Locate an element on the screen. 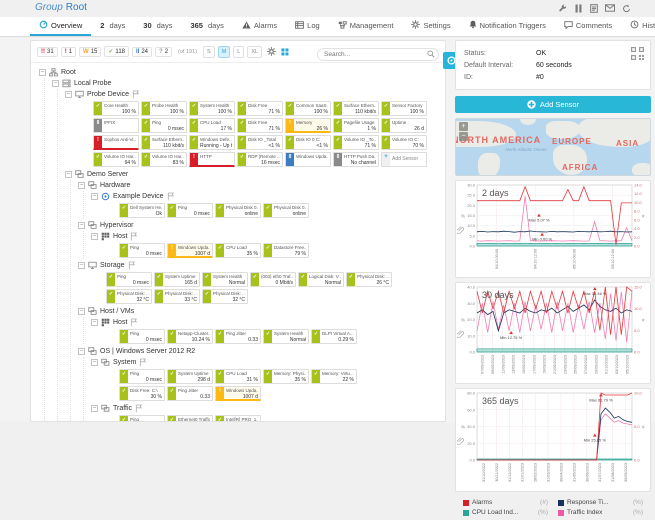  tab-365-days: 365 days is located at coordinates (206, 26).